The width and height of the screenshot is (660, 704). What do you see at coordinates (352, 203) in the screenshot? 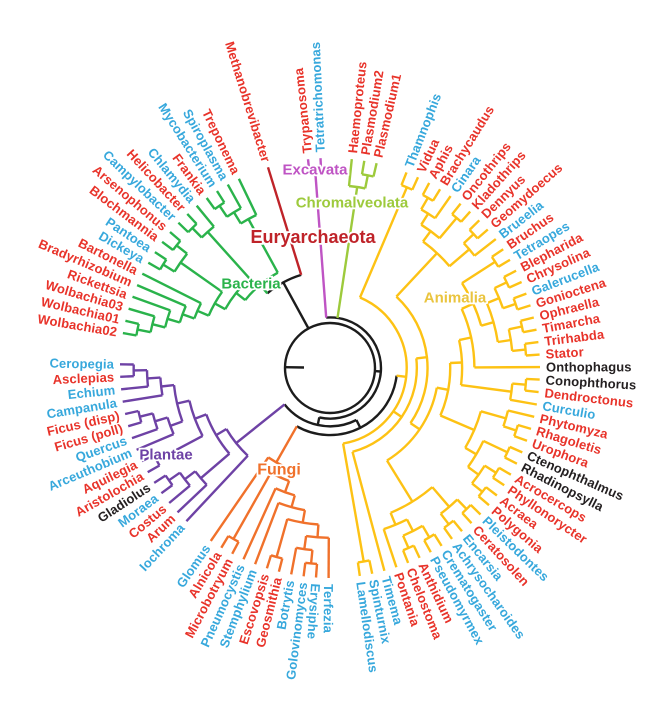
I see `clade-label: Chromalveolata` at bounding box center [352, 203].